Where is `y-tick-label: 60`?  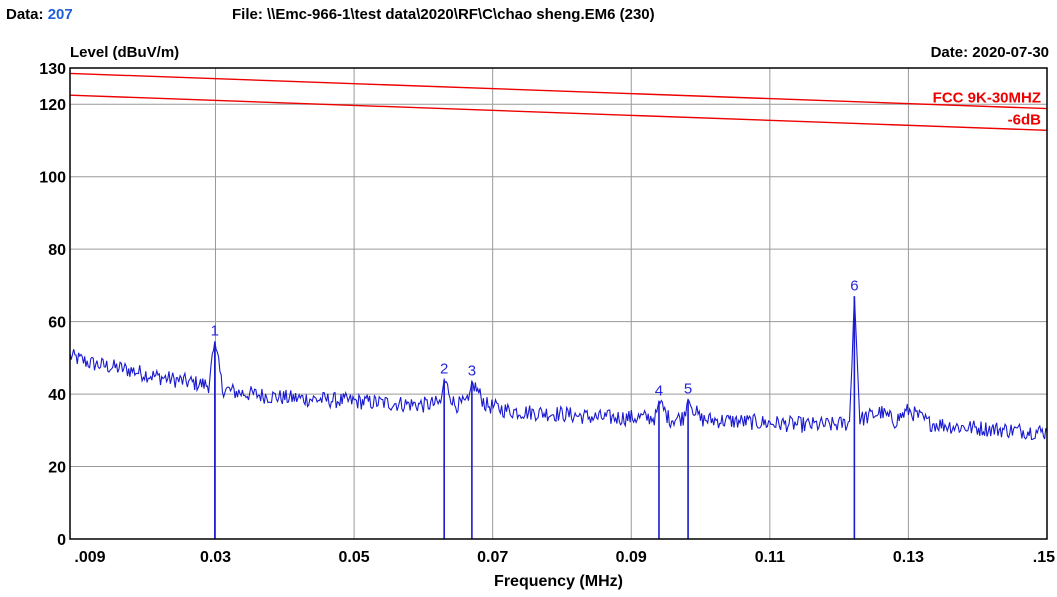 y-tick-label: 60 is located at coordinates (57, 323).